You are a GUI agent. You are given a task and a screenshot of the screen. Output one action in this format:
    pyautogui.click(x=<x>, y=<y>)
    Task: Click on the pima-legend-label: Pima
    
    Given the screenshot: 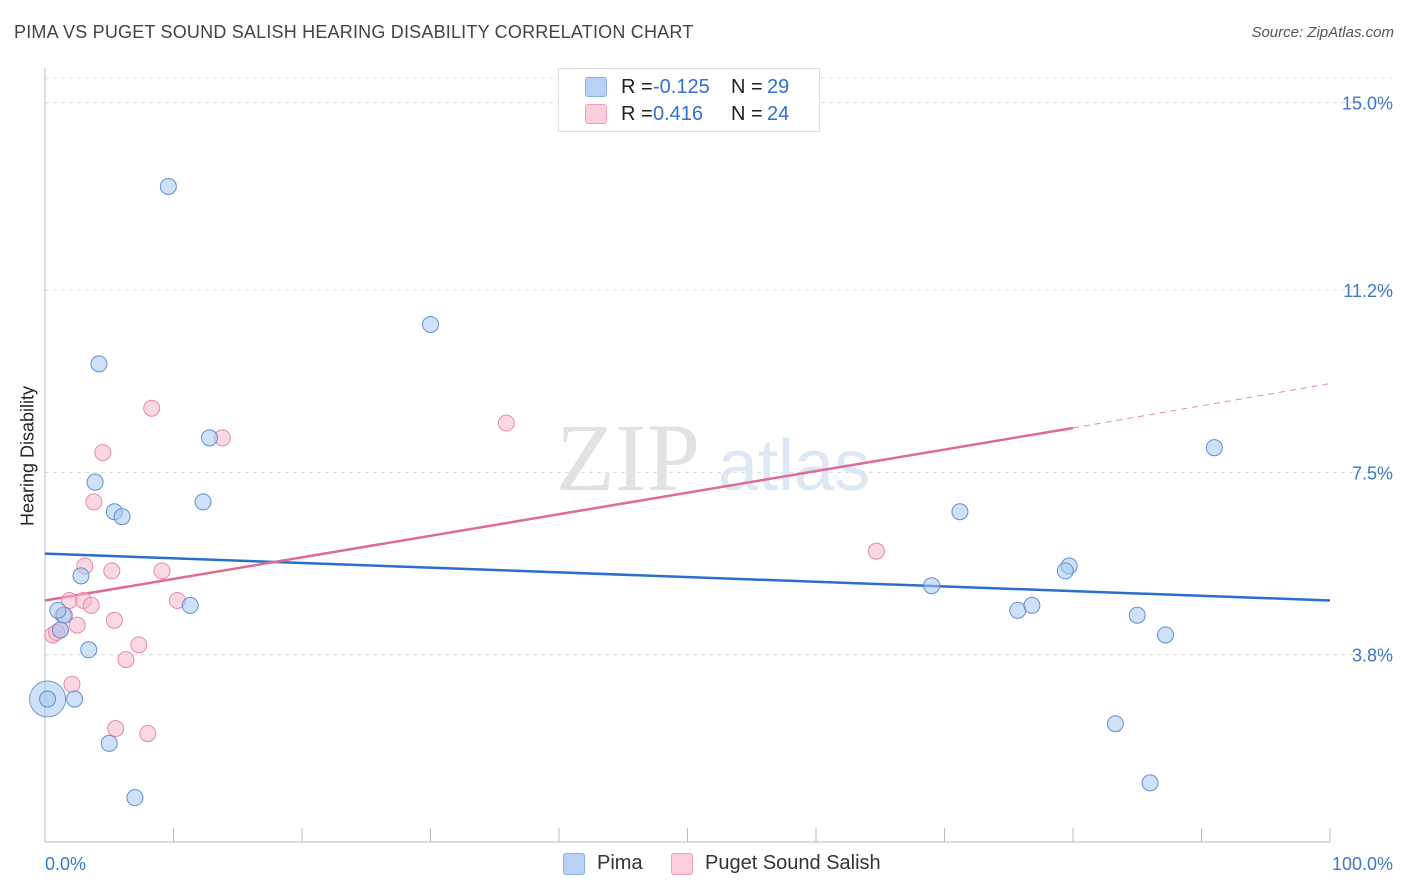 What is the action you would take?
    pyautogui.click(x=620, y=863)
    